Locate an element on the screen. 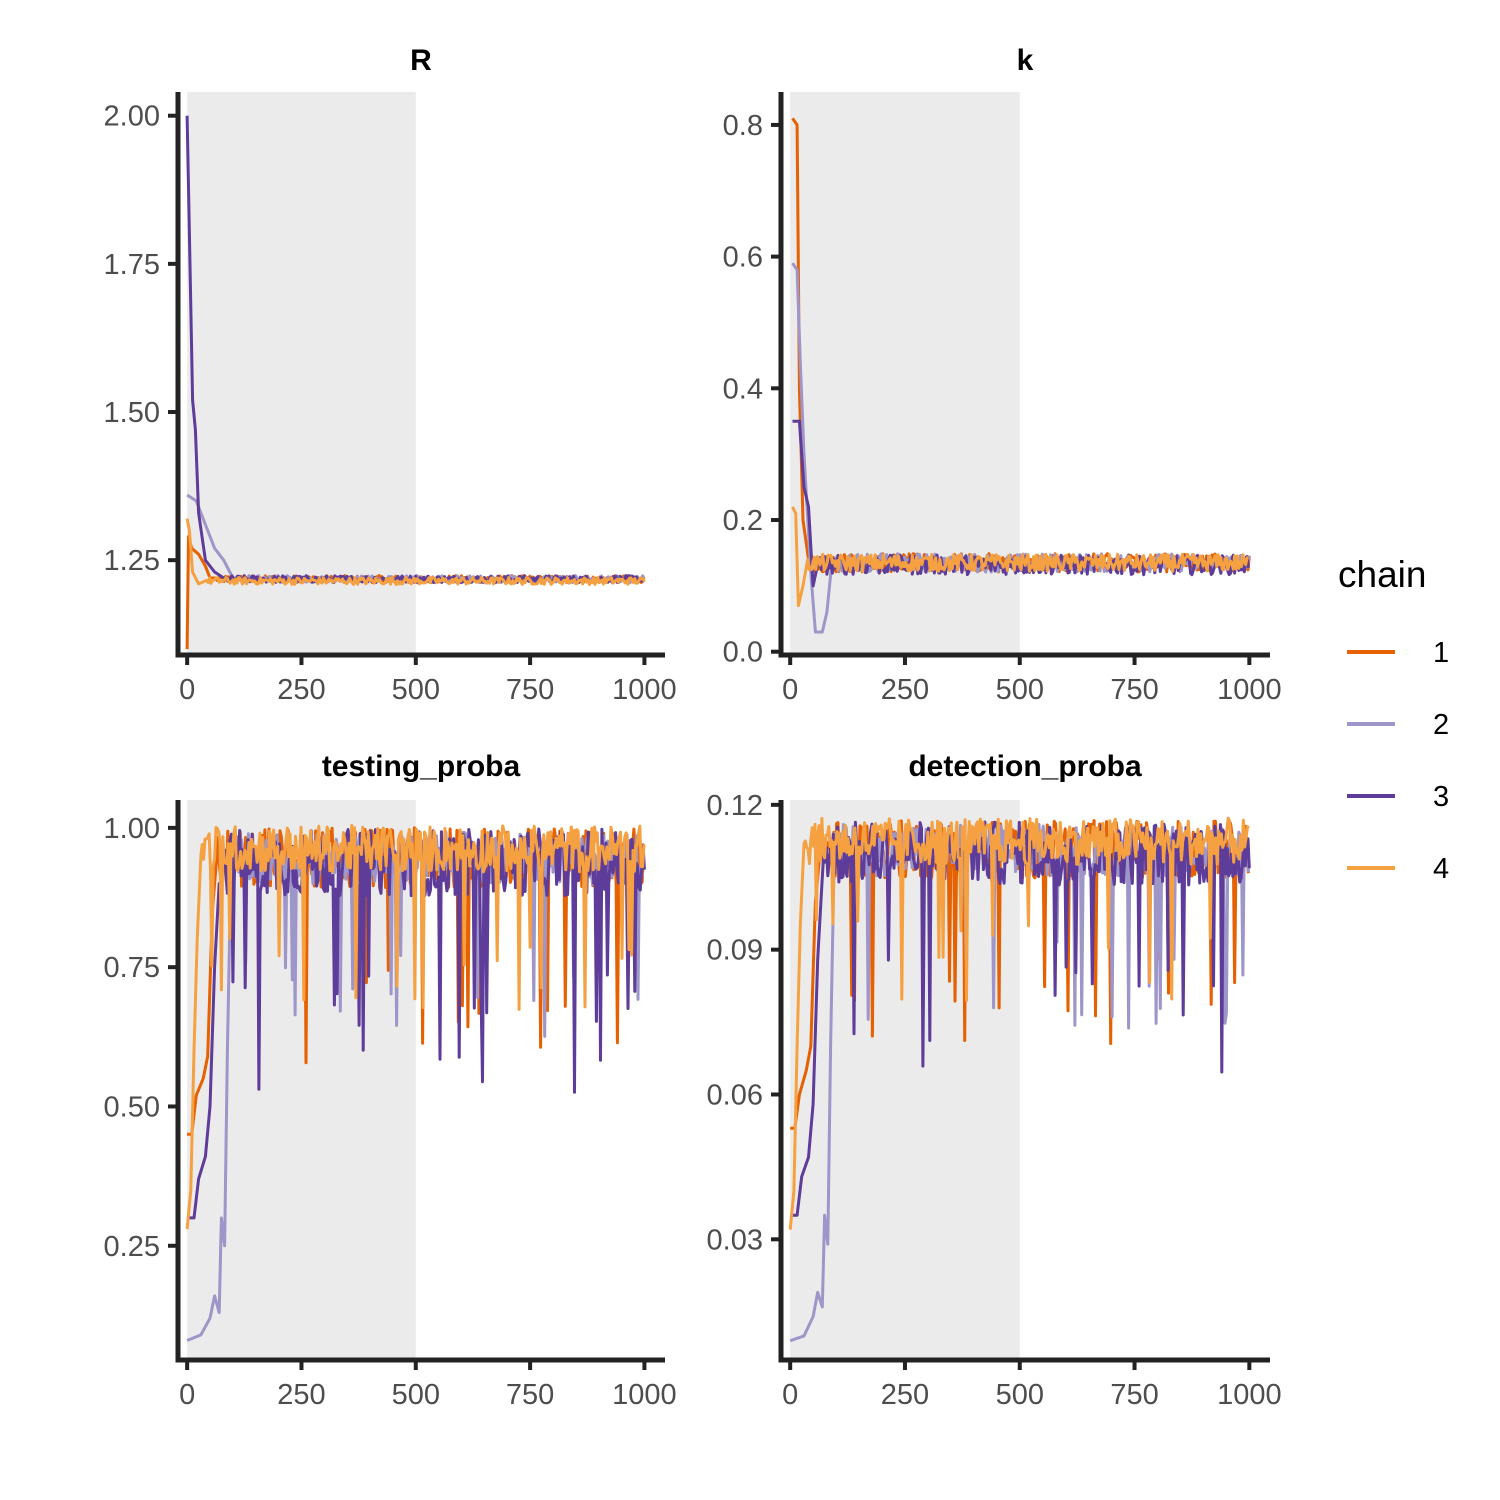 This screenshot has width=1500, height=1500. facet-title: k is located at coordinates (1025, 60).